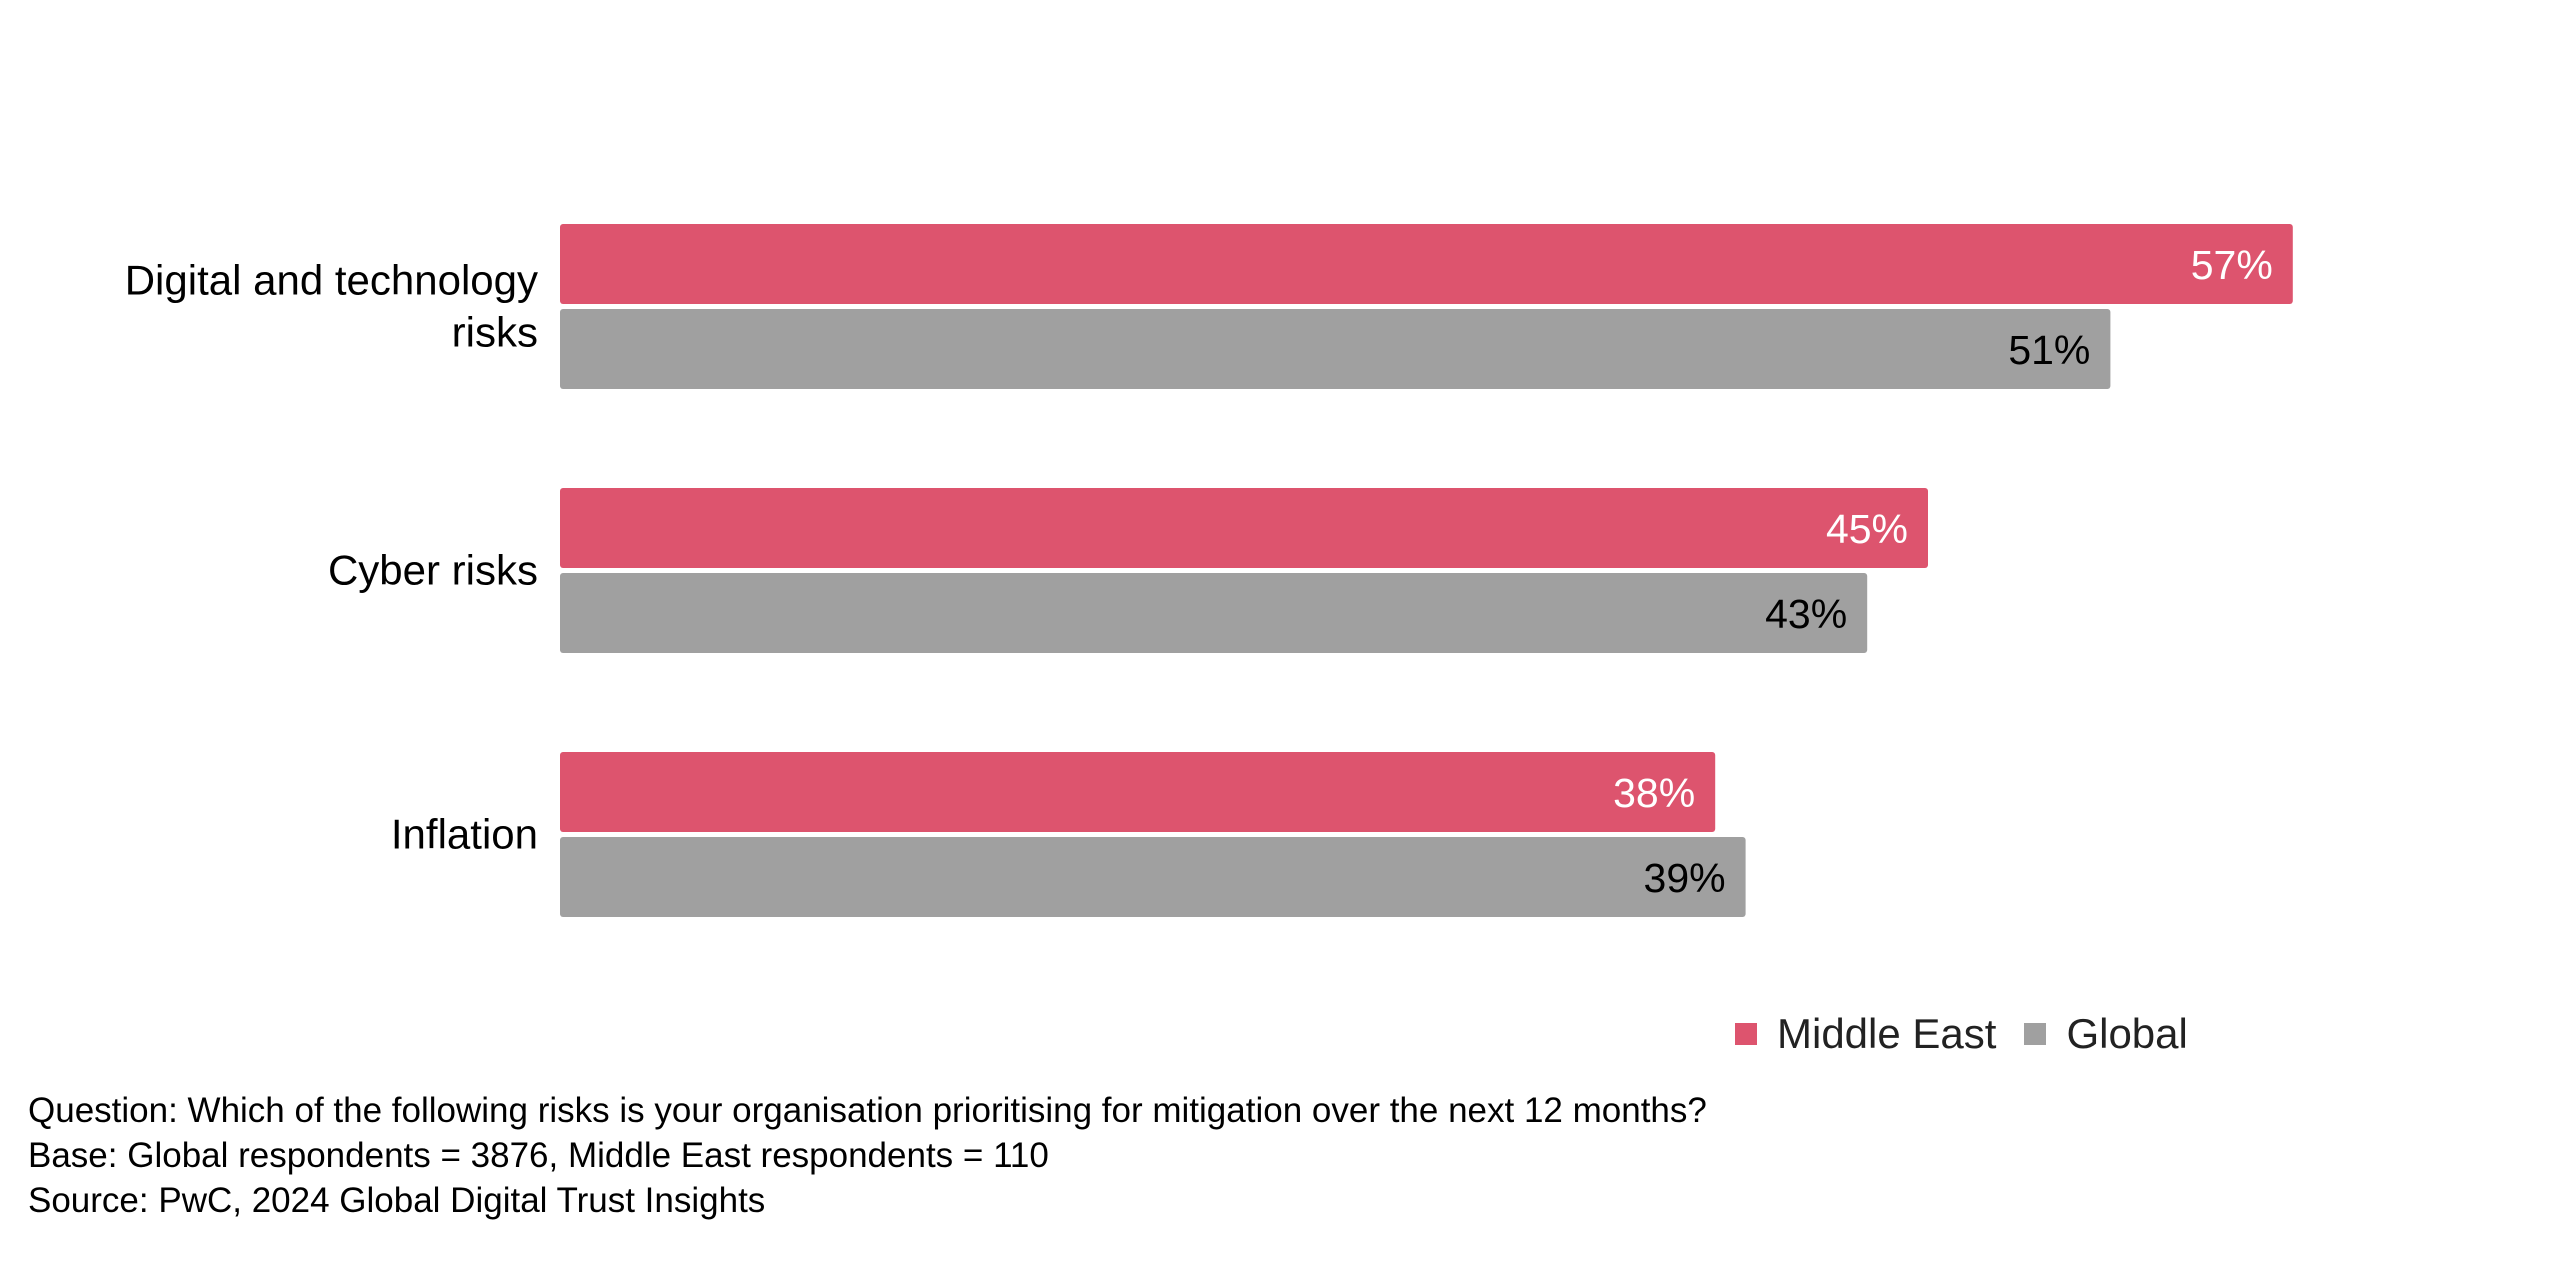 The image size is (2557, 1269). Describe the element at coordinates (2049, 350) in the screenshot. I see `data-label-global-1: 51%` at that location.